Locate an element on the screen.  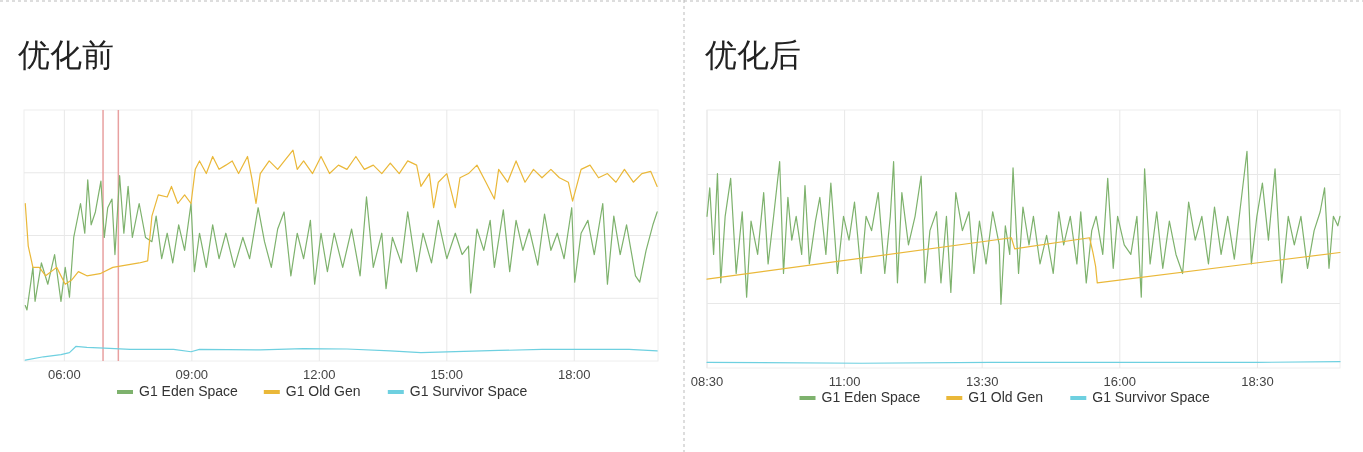
x-tick-label: 16:00 is located at coordinates (1120, 381).